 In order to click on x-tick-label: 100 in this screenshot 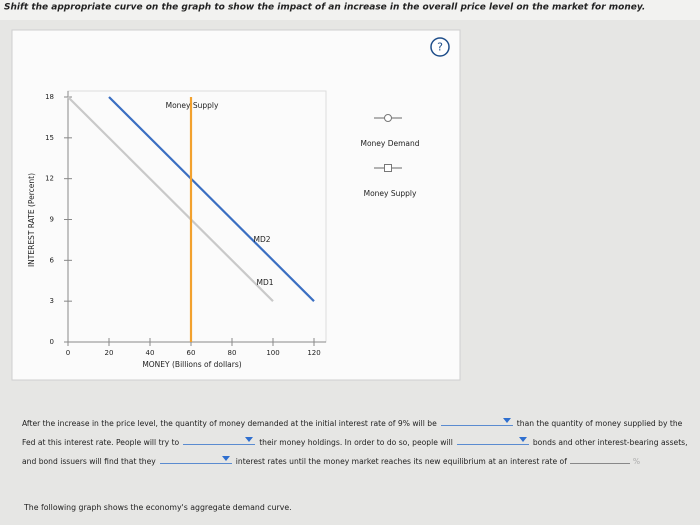, I will do `click(272, 353)`.